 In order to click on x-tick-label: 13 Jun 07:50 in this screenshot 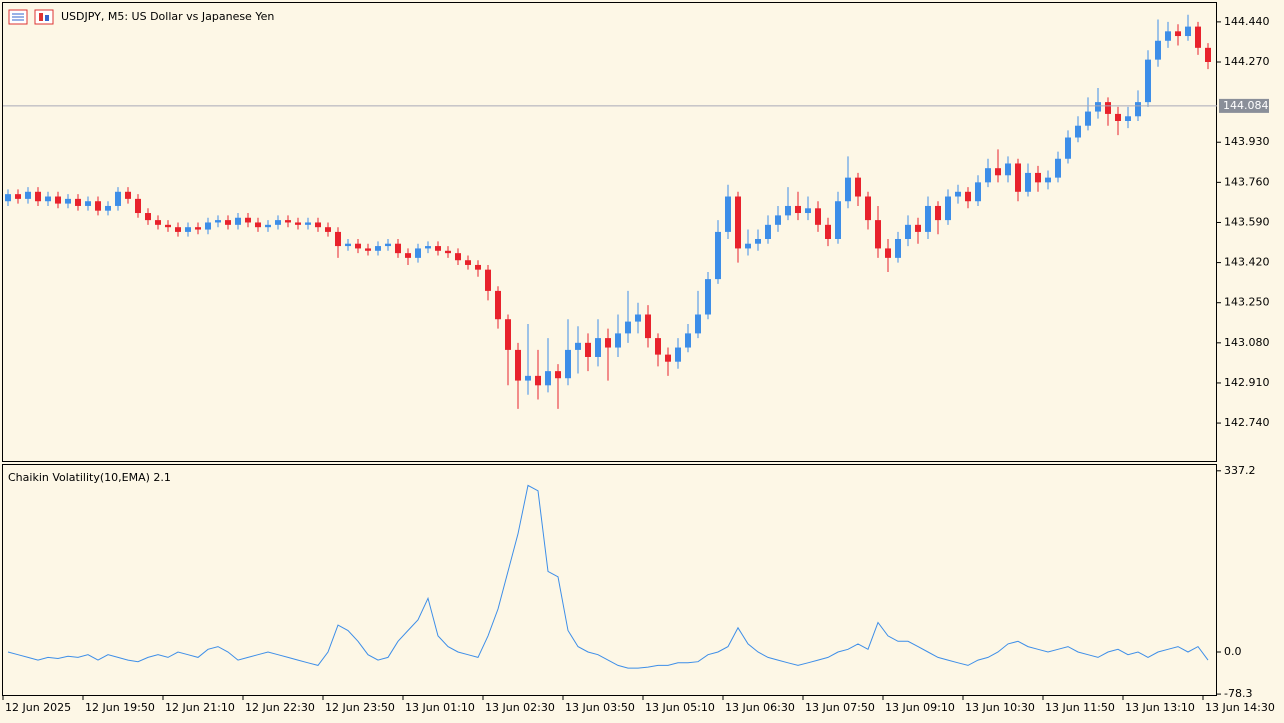, I will do `click(840, 707)`.